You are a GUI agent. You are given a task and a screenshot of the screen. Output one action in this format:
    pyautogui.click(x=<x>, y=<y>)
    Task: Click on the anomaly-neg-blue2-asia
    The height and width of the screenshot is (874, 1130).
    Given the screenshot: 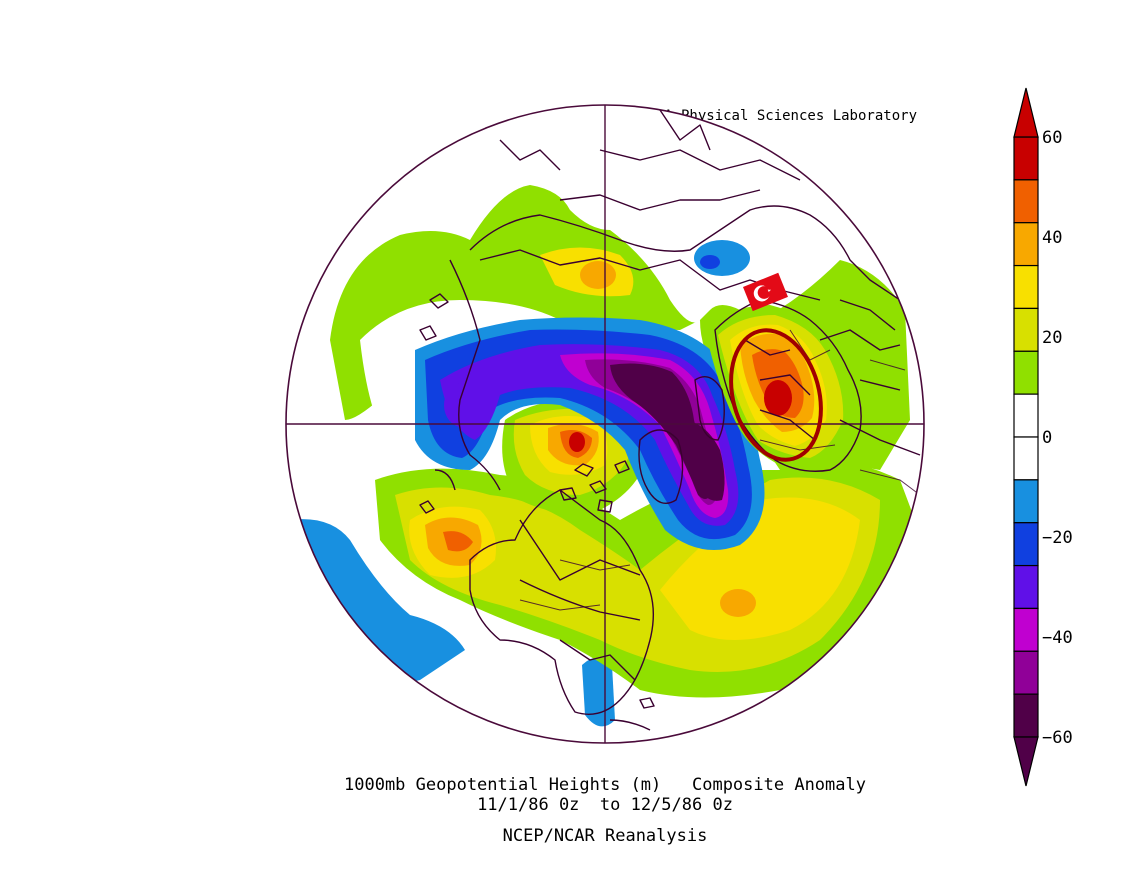 What is the action you would take?
    pyautogui.click(x=710, y=262)
    